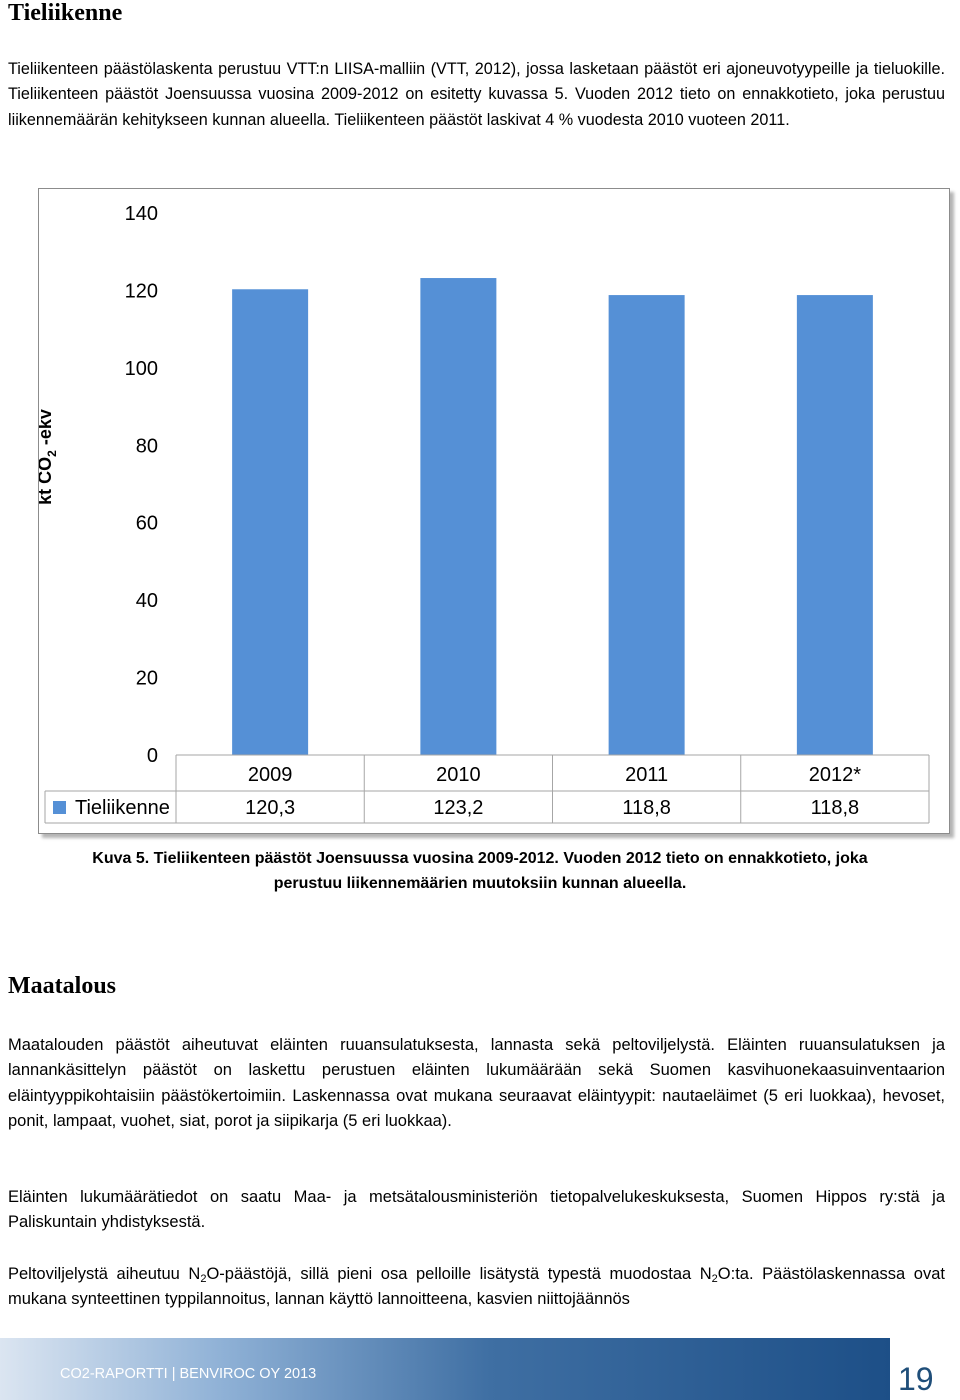 The width and height of the screenshot is (960, 1400). I want to click on y-tick-label: 140, so click(141, 214).